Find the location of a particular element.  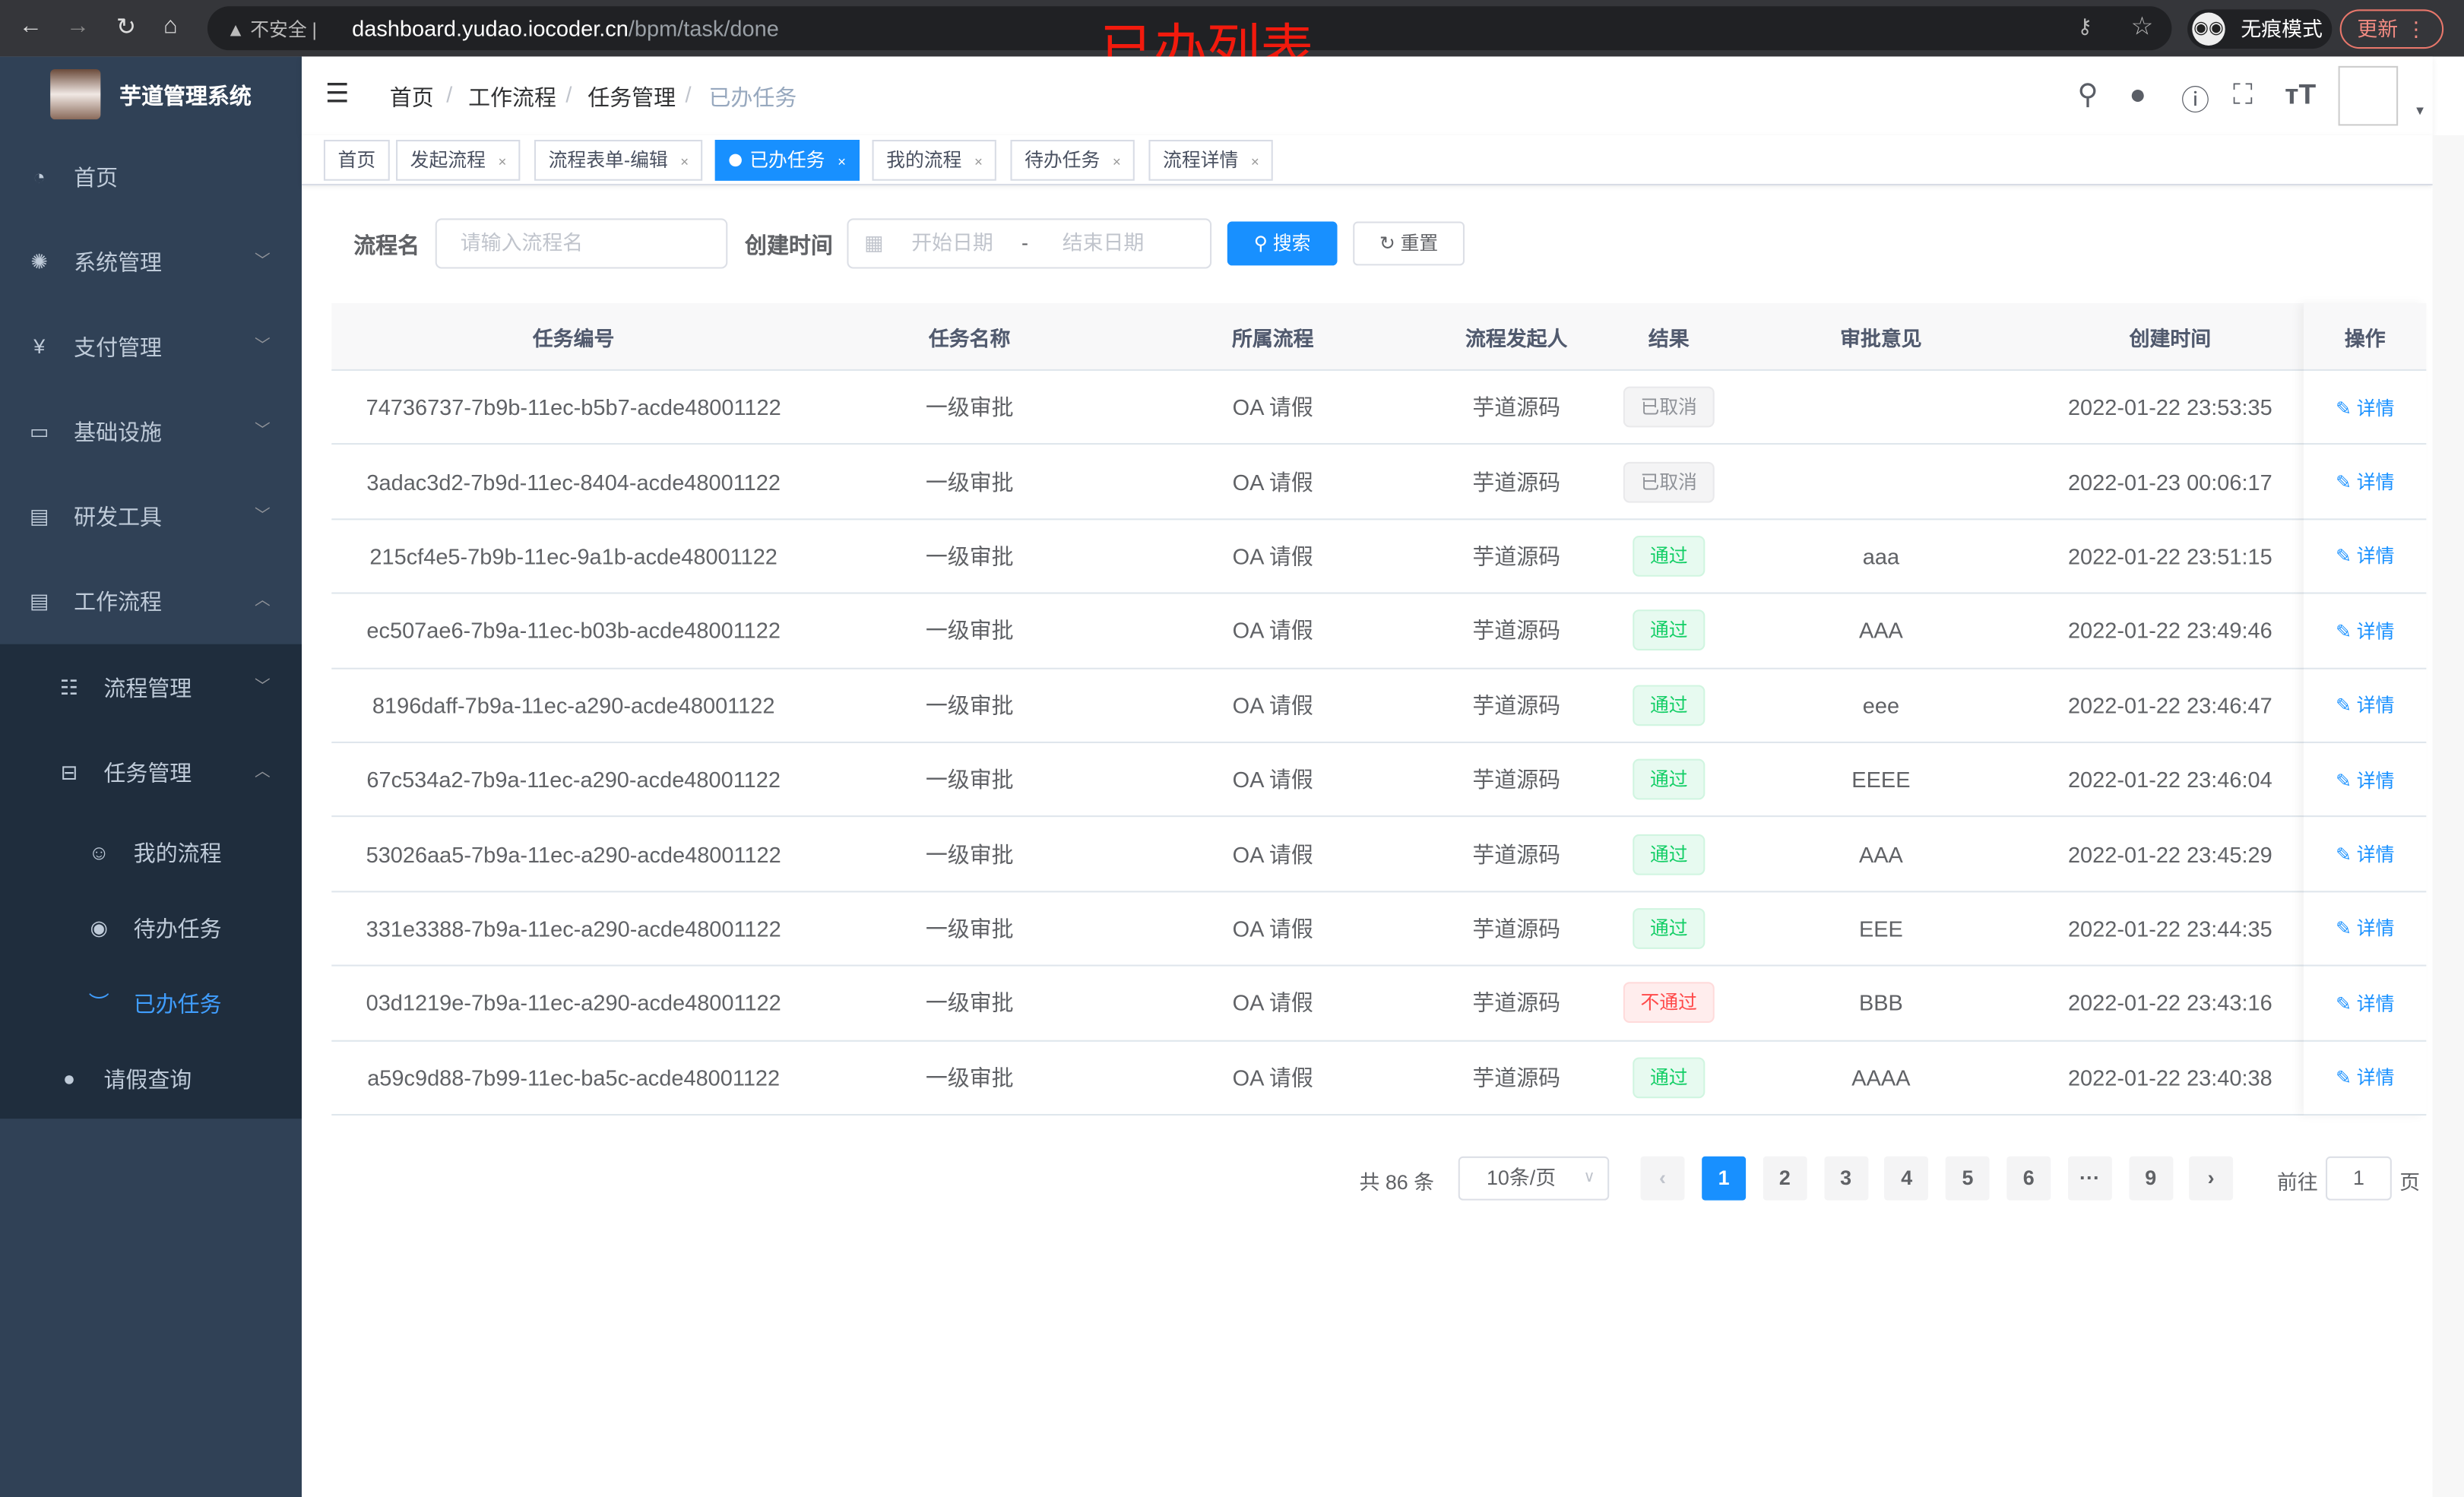

scrollbar-track is located at coordinates (2448, 816).